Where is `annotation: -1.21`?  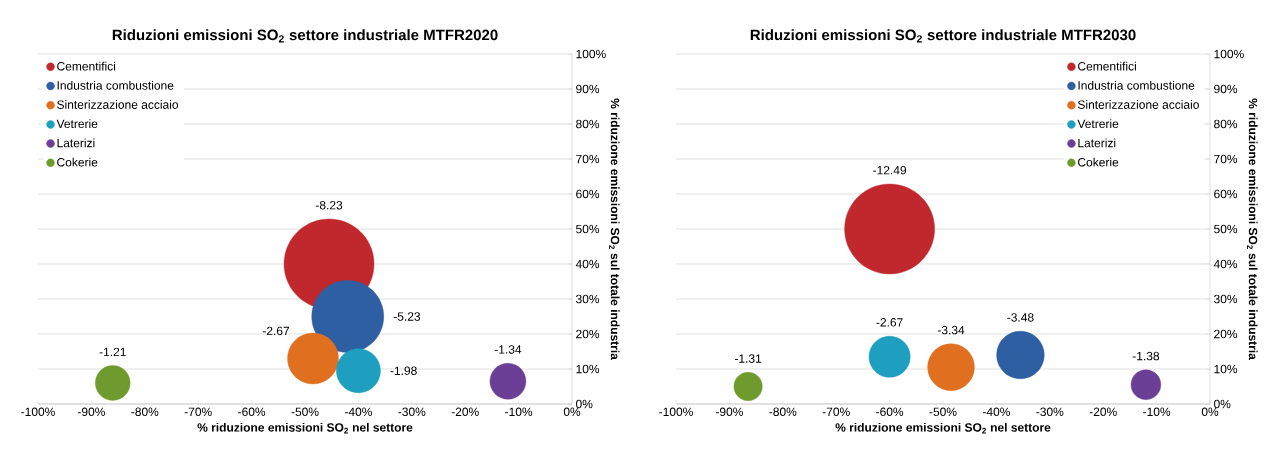 annotation: -1.21 is located at coordinates (112, 352).